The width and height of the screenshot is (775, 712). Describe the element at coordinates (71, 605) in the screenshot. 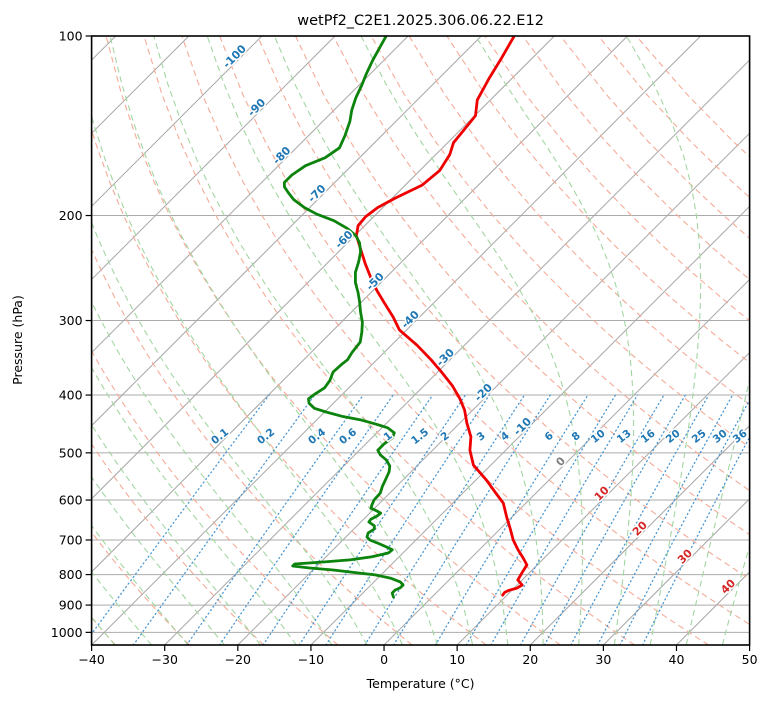

I see `y-tick-label: 900` at that location.